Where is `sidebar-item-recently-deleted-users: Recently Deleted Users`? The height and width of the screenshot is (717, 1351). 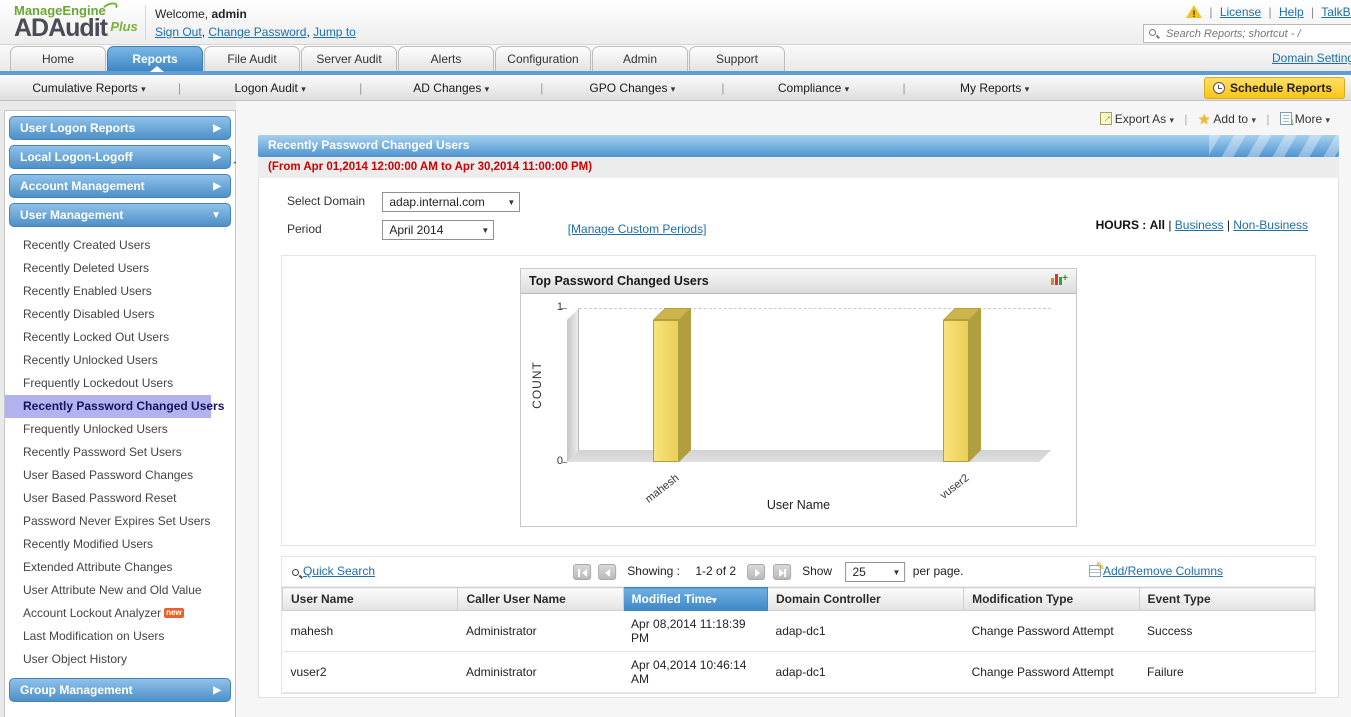
sidebar-item-recently-deleted-users: Recently Deleted Users is located at coordinates (86, 268).